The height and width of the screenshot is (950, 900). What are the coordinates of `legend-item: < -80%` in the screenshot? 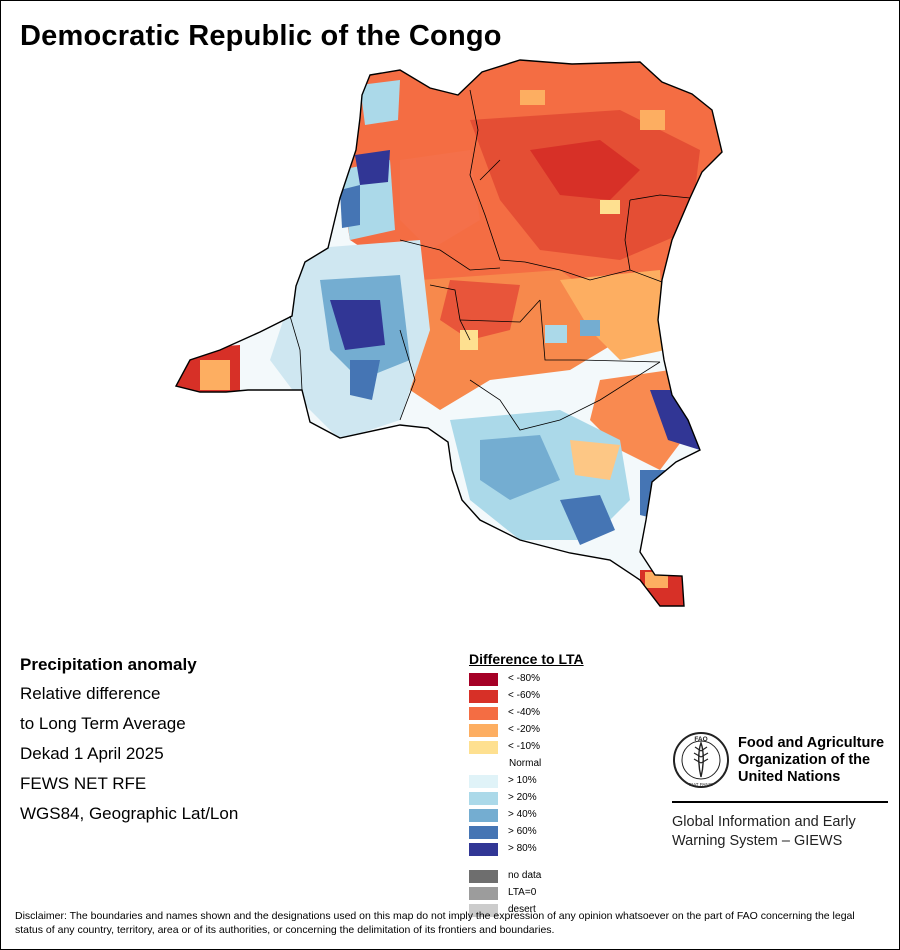 It's located at (526, 679).